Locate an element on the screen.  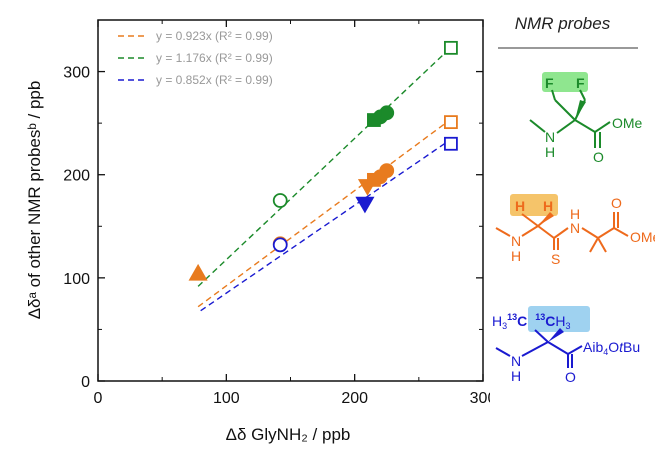
amide-h-1: H is located at coordinates (516, 256).